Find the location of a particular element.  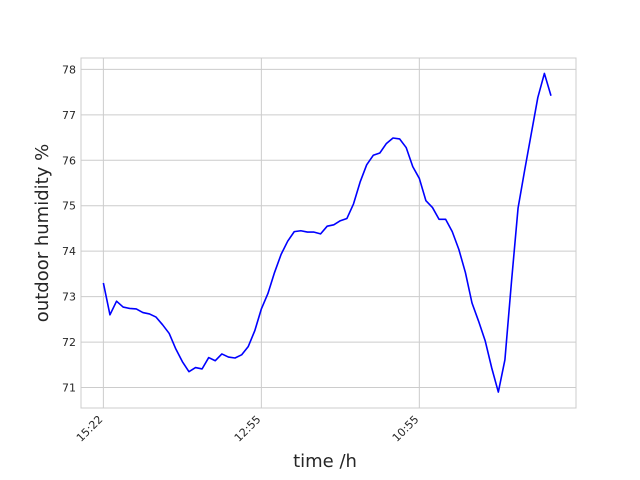

y-tick-label: 75 is located at coordinates (69, 206).